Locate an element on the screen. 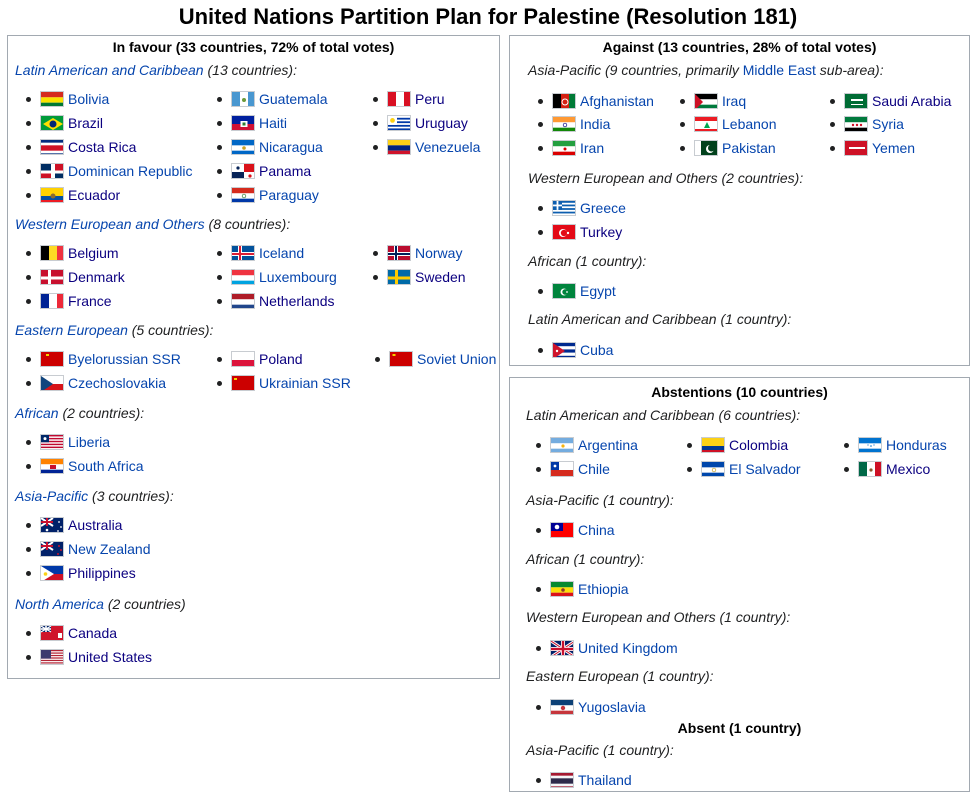  region-link-north-america: North America is located at coordinates (59, 604).